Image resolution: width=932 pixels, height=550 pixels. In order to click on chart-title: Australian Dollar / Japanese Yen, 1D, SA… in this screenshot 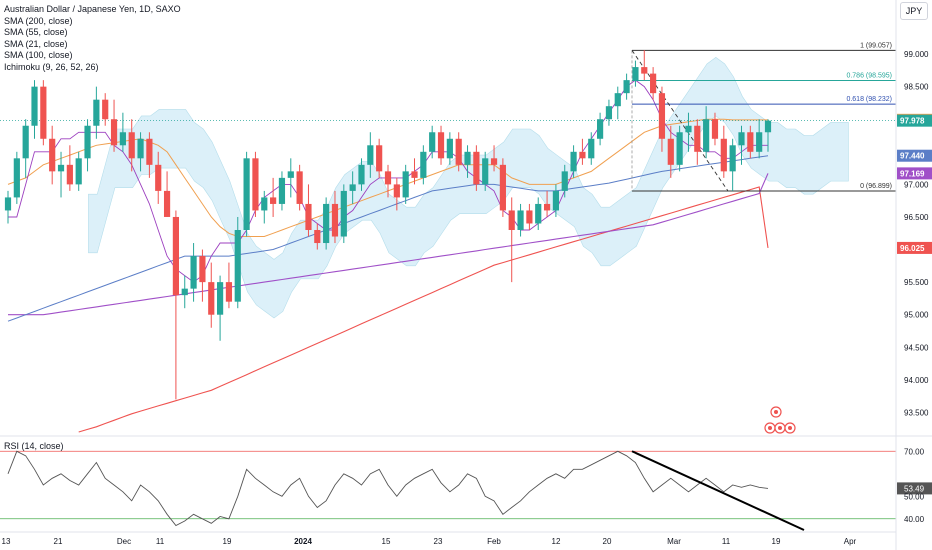, I will do `click(92, 9)`.